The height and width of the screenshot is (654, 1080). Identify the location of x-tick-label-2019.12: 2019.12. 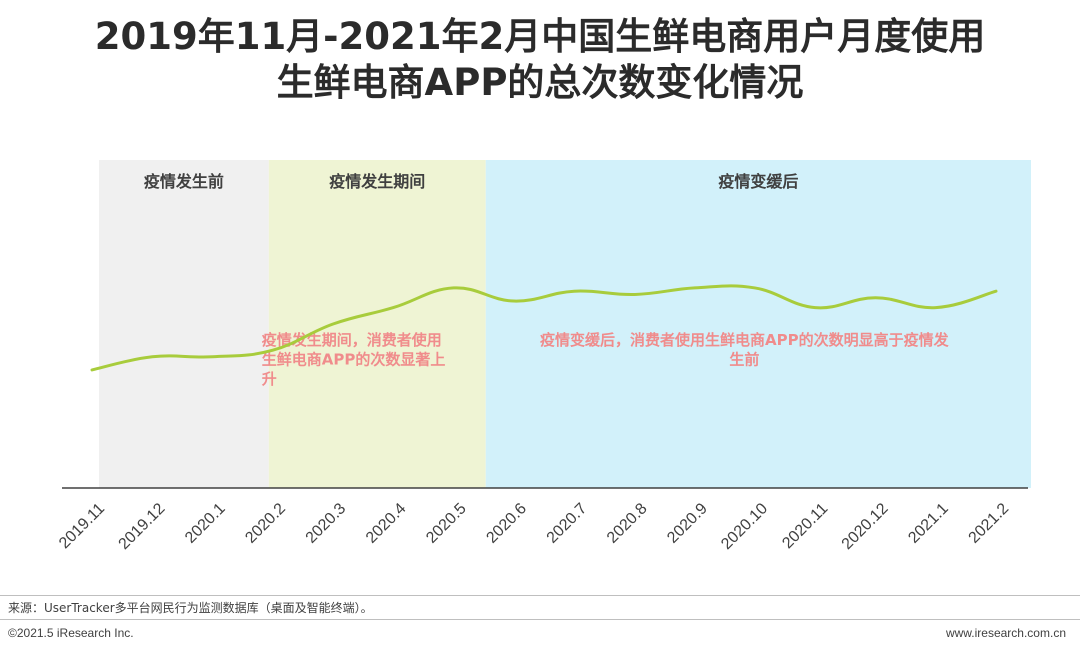
(142, 526).